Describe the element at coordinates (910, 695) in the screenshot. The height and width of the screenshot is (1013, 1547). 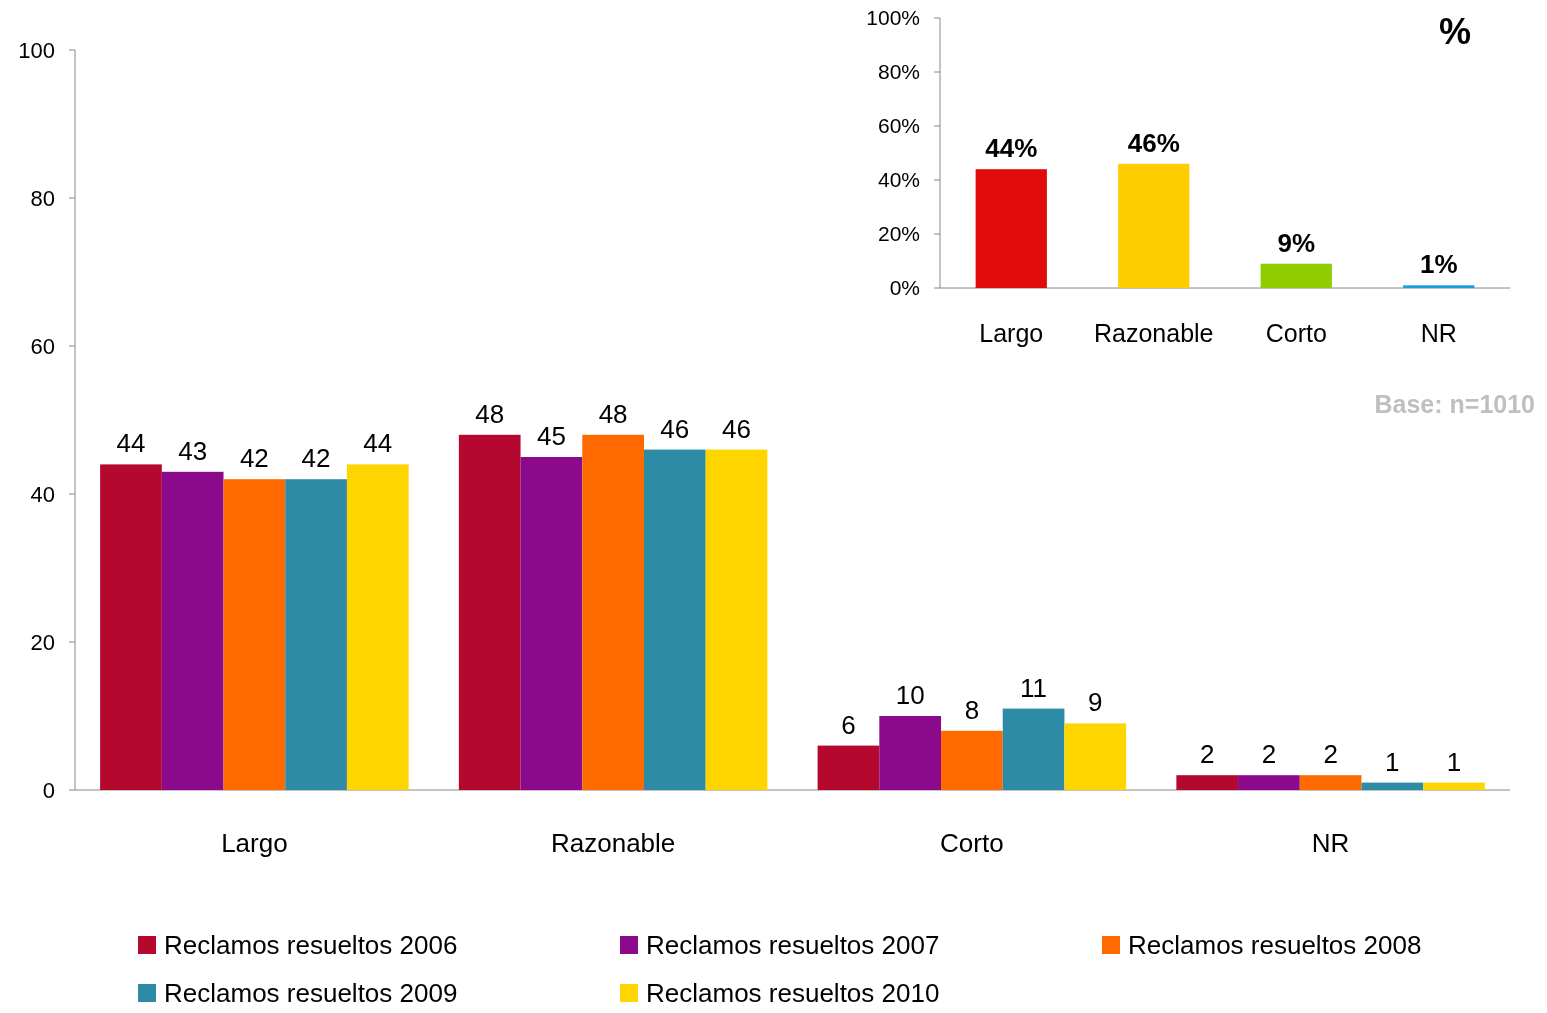
I see `data-label: 10` at that location.